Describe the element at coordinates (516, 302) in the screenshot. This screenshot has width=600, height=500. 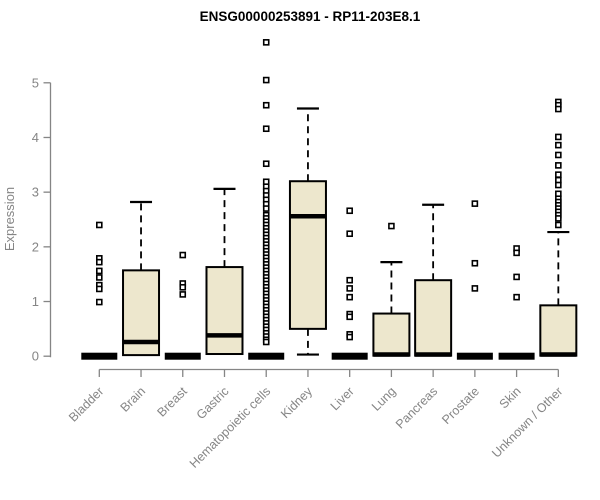
I see `box-group-skin` at that location.